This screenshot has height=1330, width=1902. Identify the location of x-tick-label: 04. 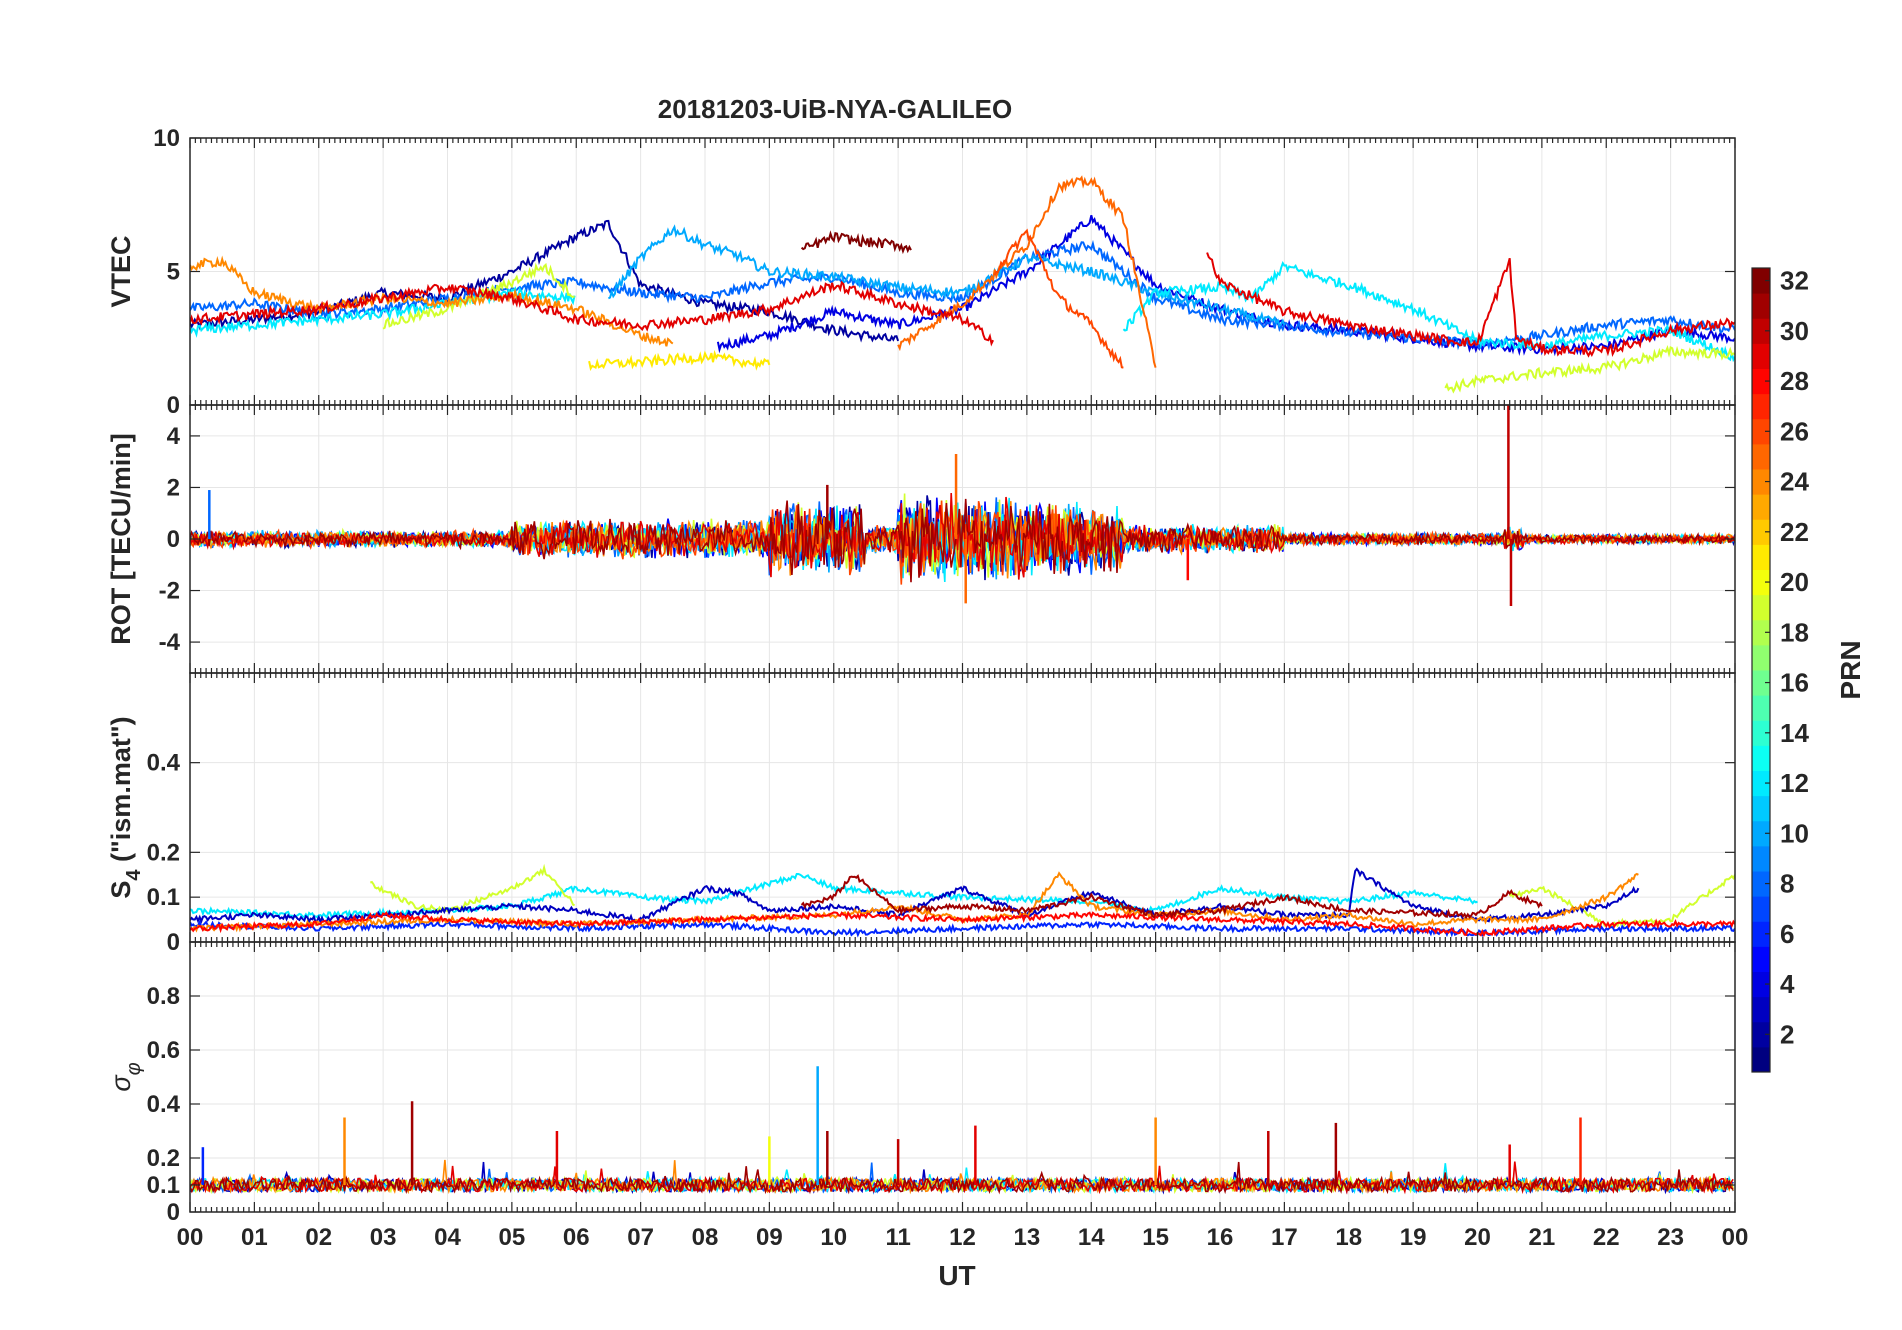
(447, 1237).